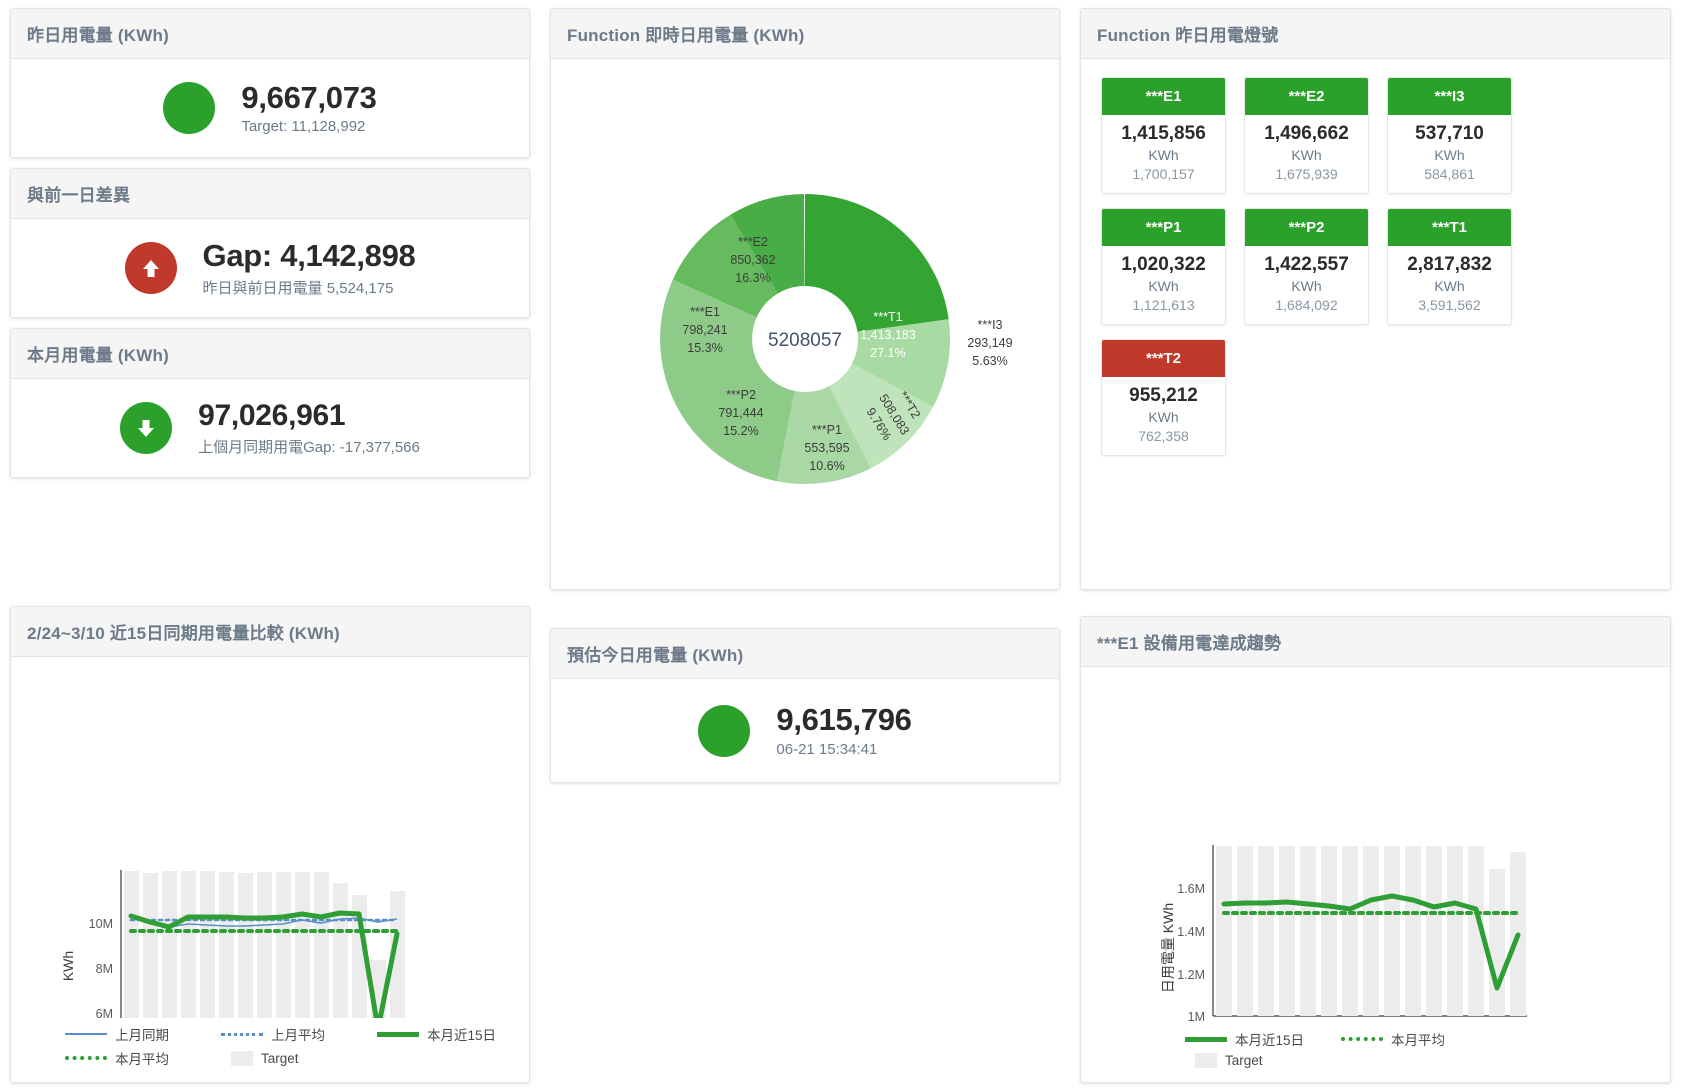 Image resolution: width=1681 pixels, height=1091 pixels. Describe the element at coordinates (805, 340) in the screenshot. I see `donut-center-label: 5208057` at that location.